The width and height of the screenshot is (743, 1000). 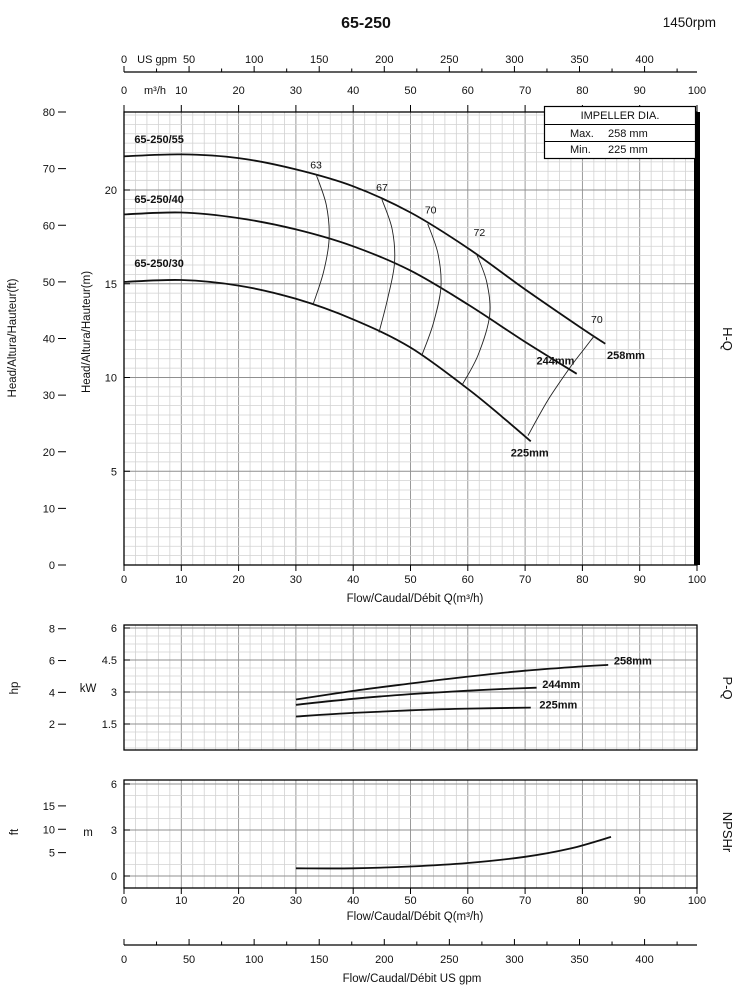 What do you see at coordinates (620, 116) in the screenshot?
I see `impeller-legend-title: IMPELLER DIA.` at bounding box center [620, 116].